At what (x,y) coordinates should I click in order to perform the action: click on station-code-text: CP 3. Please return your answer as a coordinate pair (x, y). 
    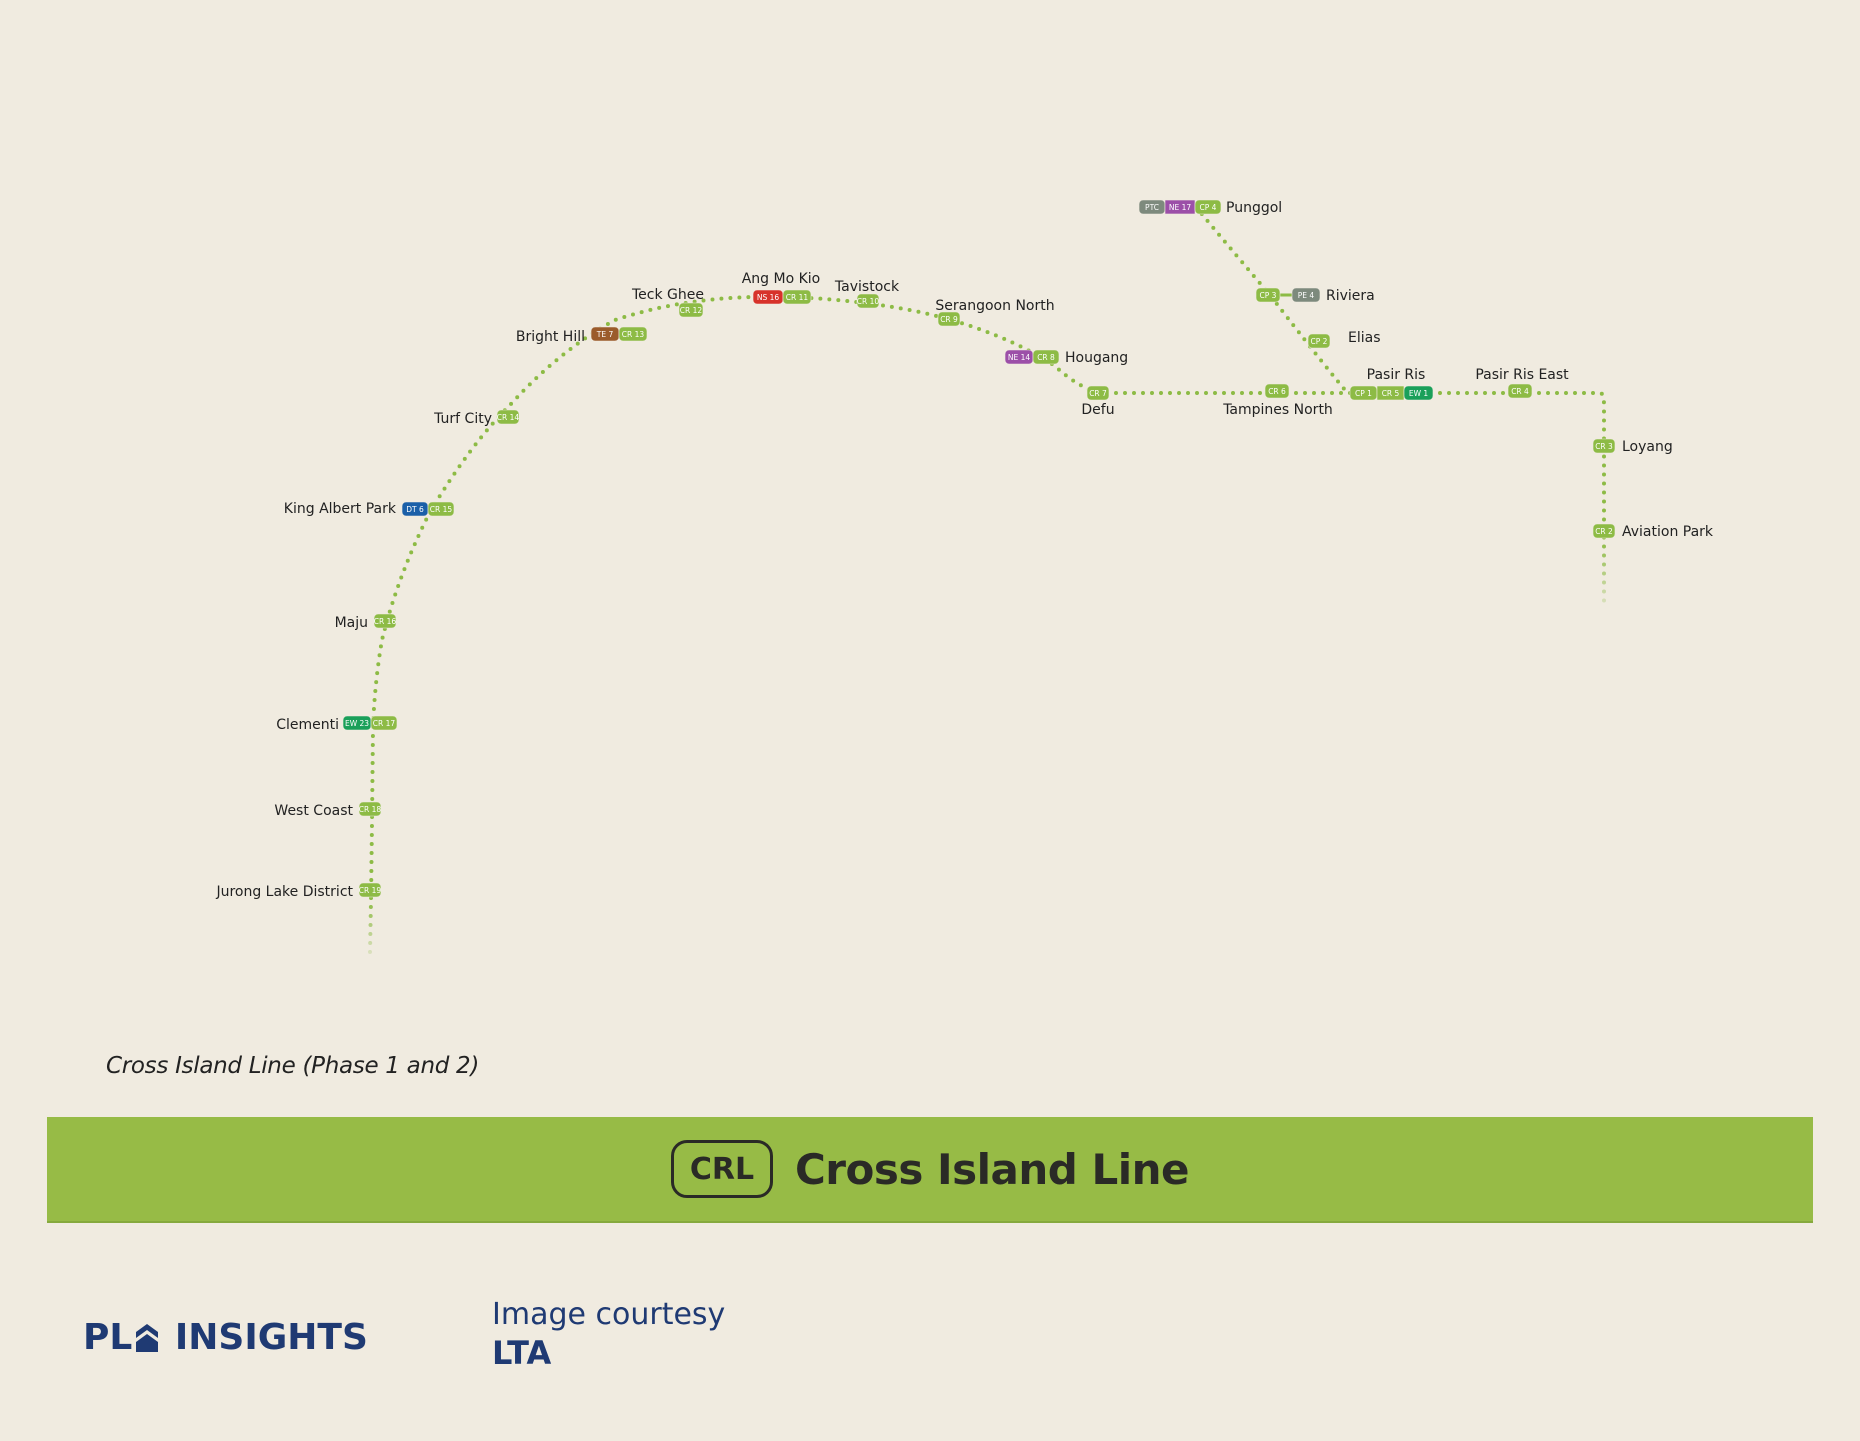
    Looking at the image, I should click on (1268, 295).